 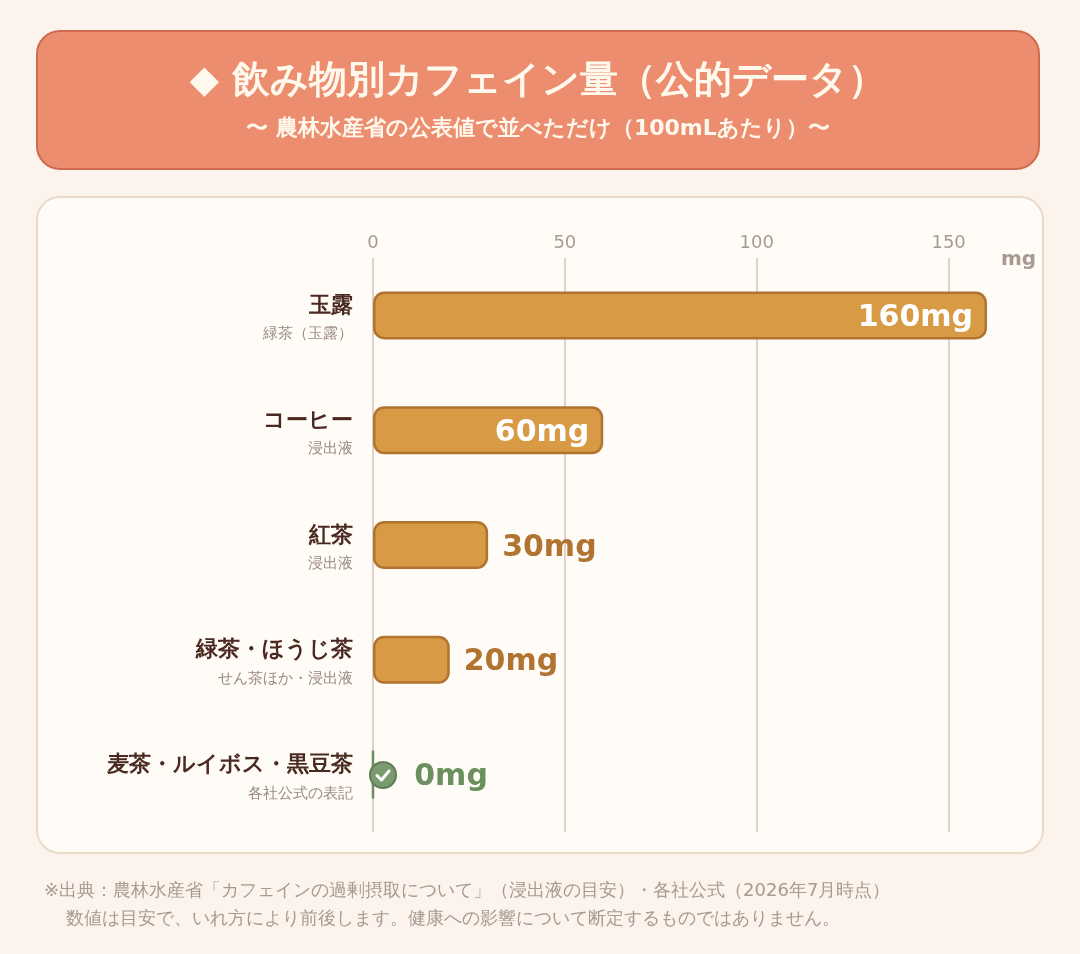 What do you see at coordinates (330, 304) in the screenshot?
I see `y-tick-label: 玉露` at bounding box center [330, 304].